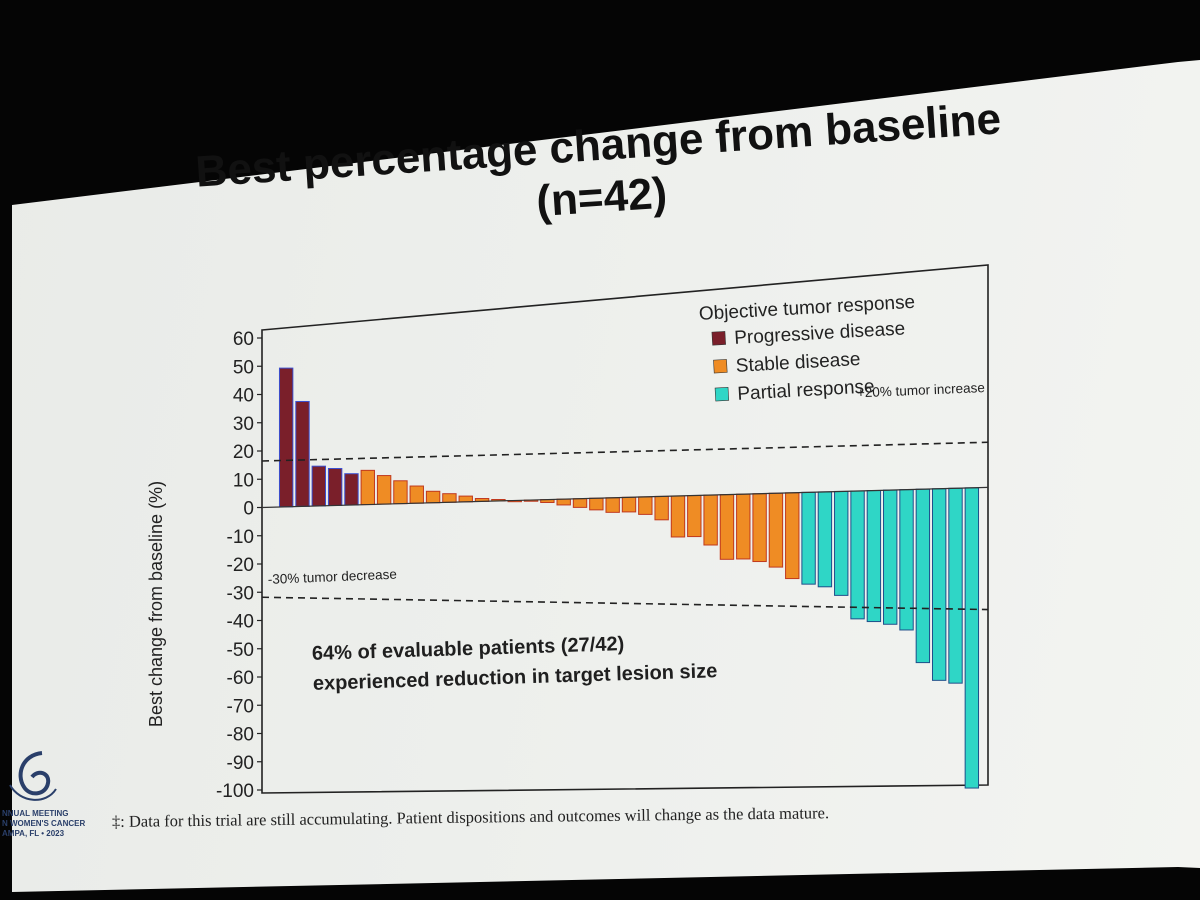 This screenshot has height=900, width=1200. What do you see at coordinates (243, 452) in the screenshot?
I see `y-tick-label: 20` at bounding box center [243, 452].